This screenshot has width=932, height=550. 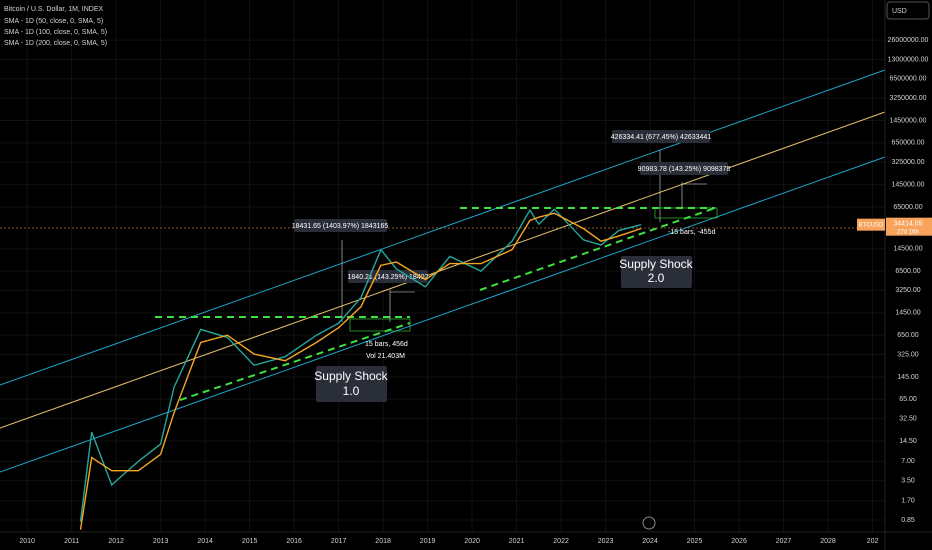 I want to click on y-tick-label: 325000.00, so click(x=907, y=162).